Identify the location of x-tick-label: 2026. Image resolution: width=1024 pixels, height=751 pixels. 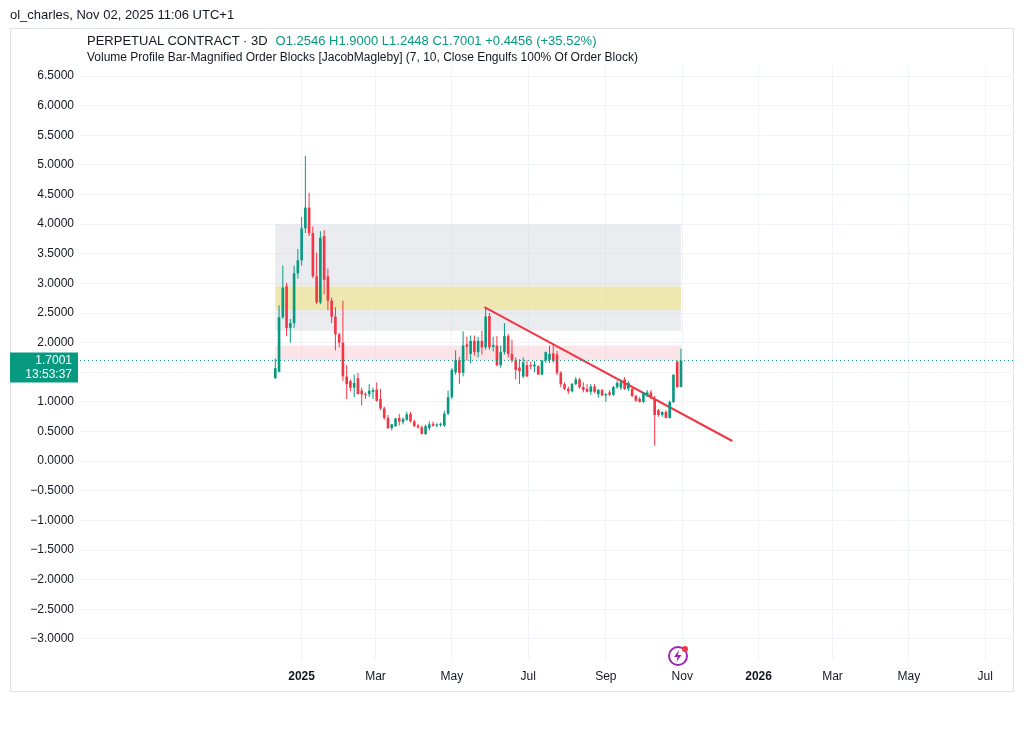
(759, 676).